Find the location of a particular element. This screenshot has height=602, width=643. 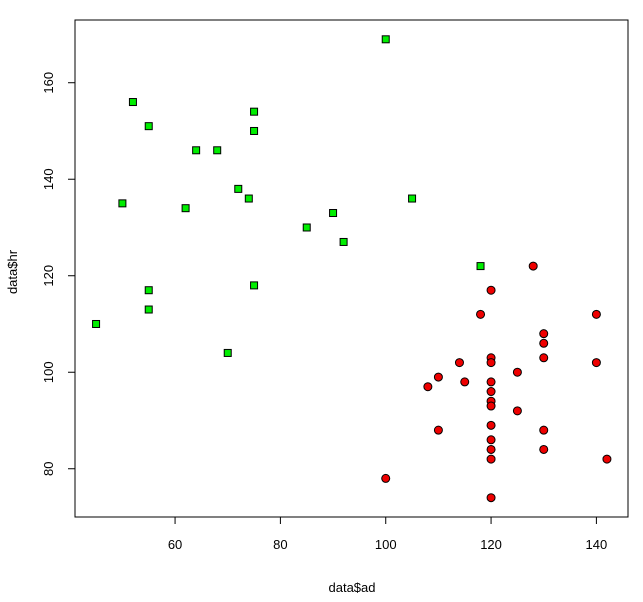

x-tick-label: 140 is located at coordinates (597, 544).